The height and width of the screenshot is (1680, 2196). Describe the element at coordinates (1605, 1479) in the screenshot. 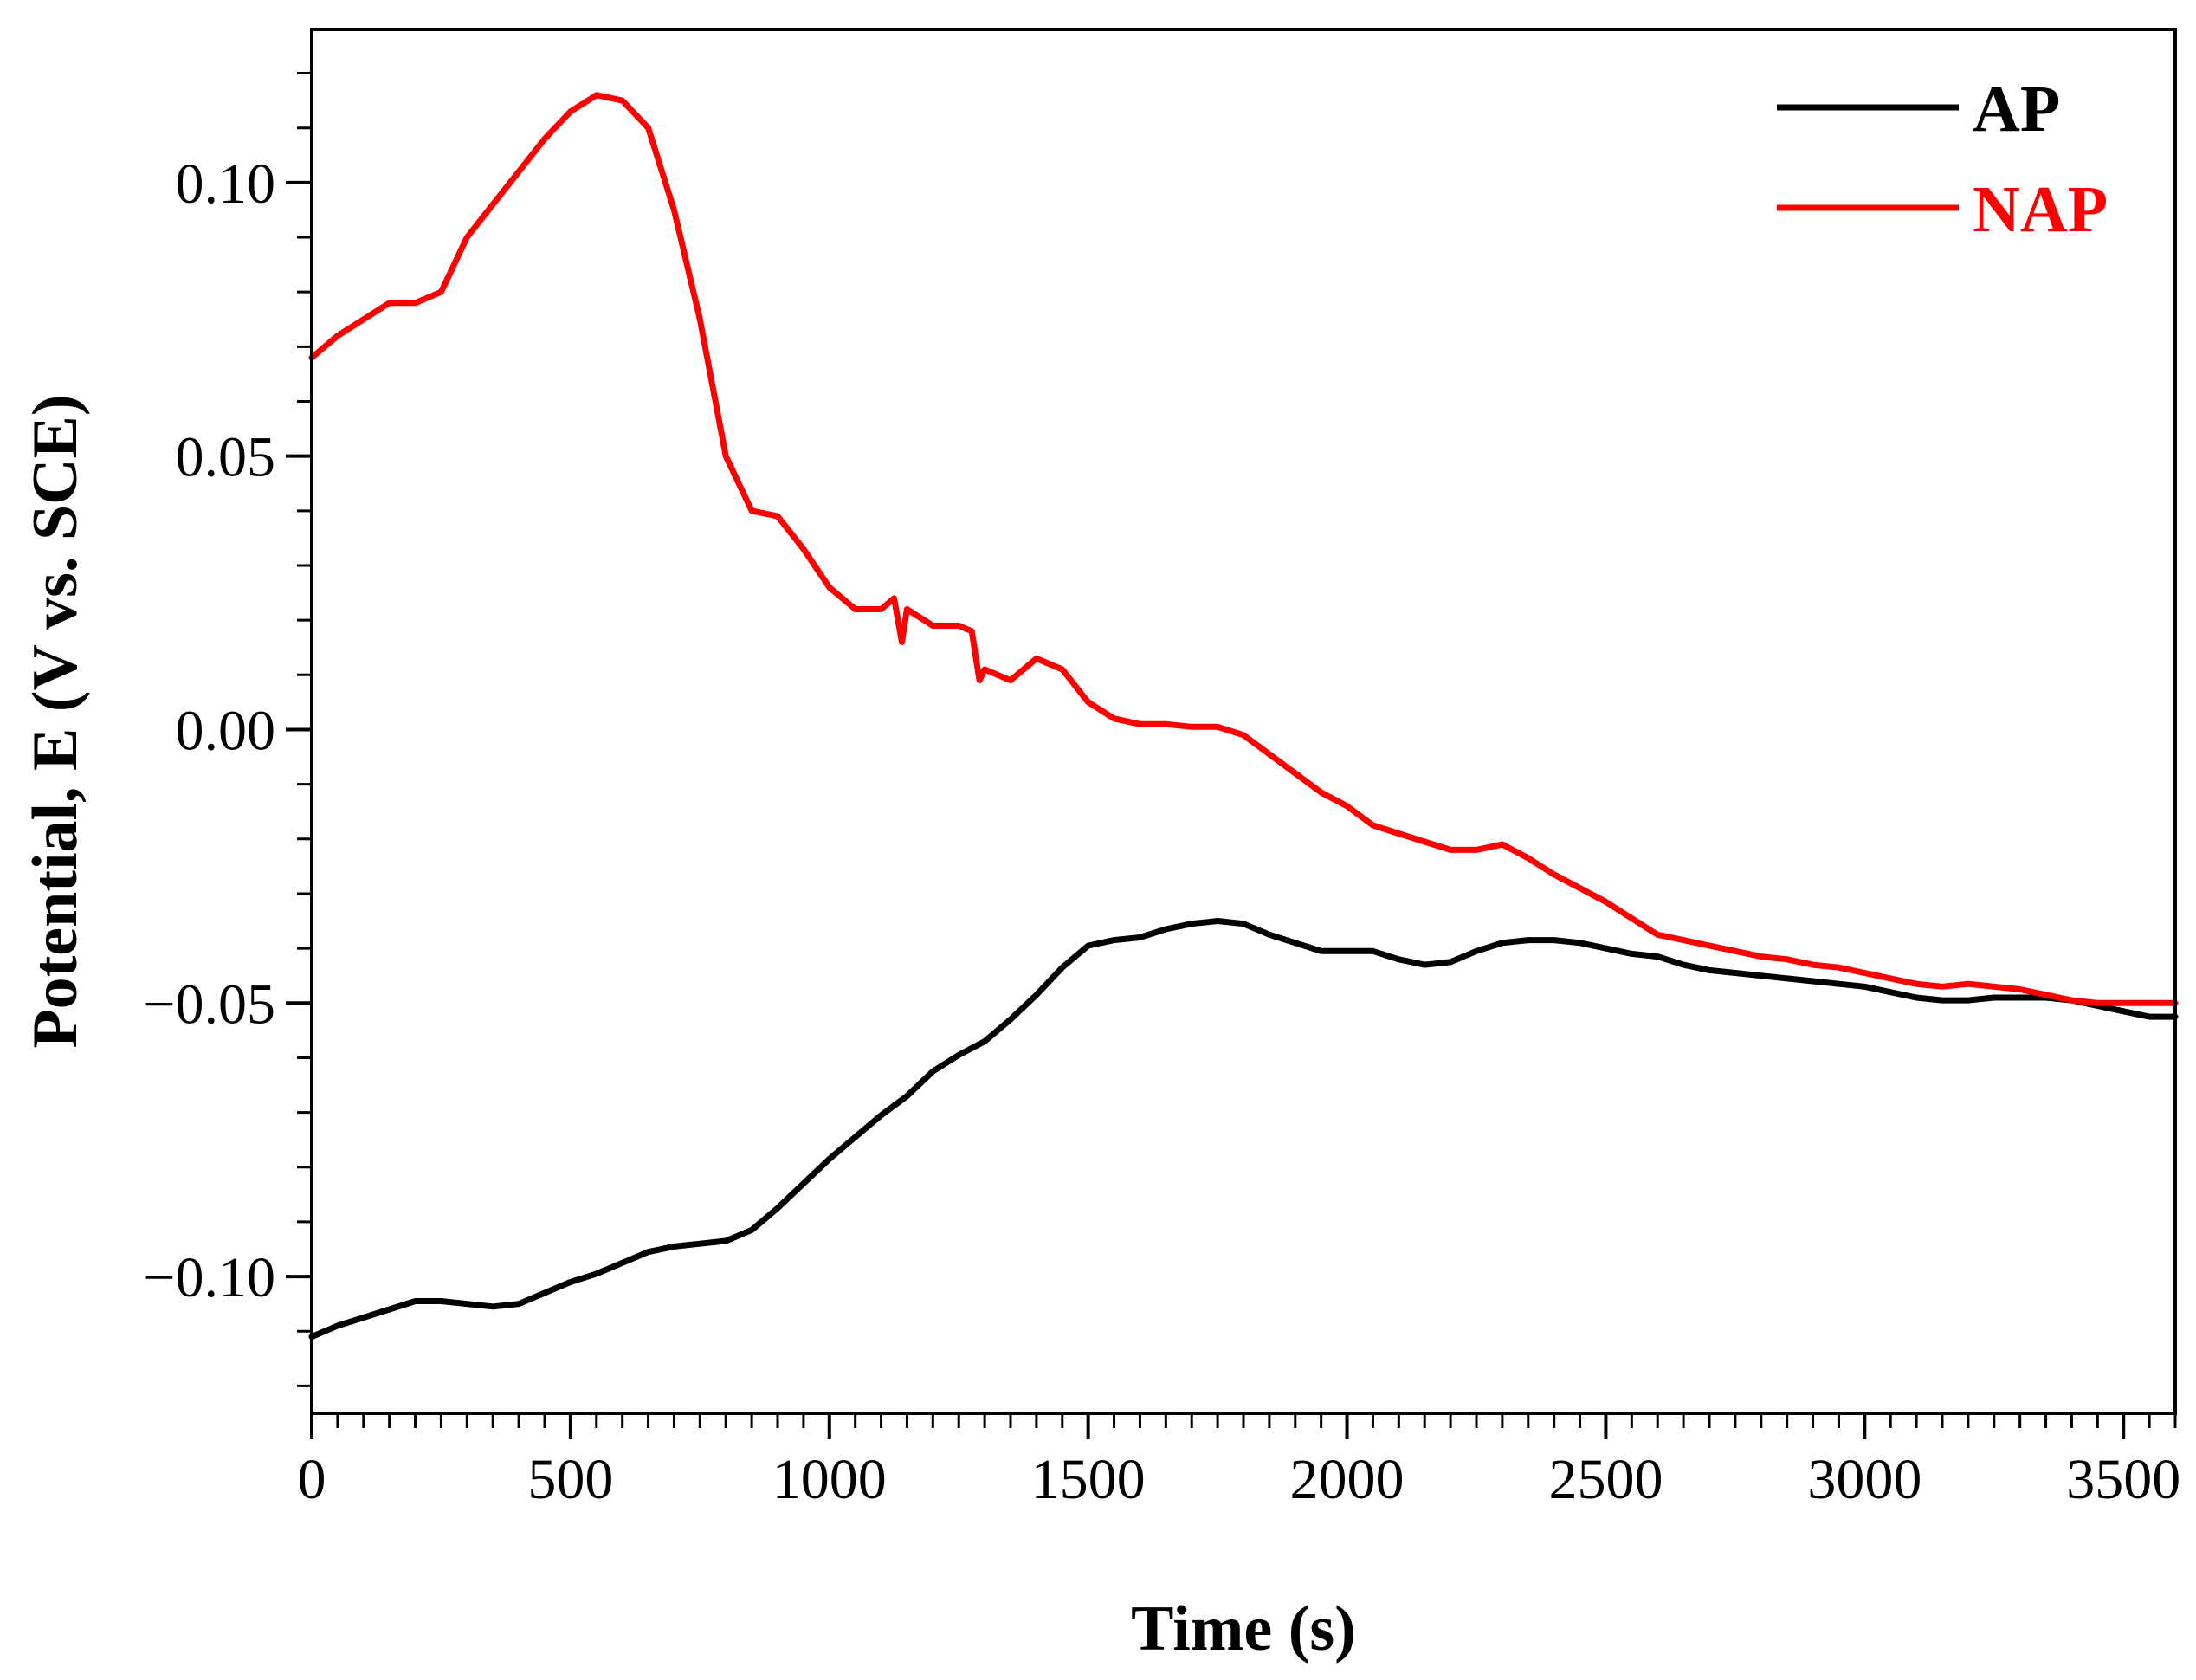

I see `x-tick-label: 2500` at that location.